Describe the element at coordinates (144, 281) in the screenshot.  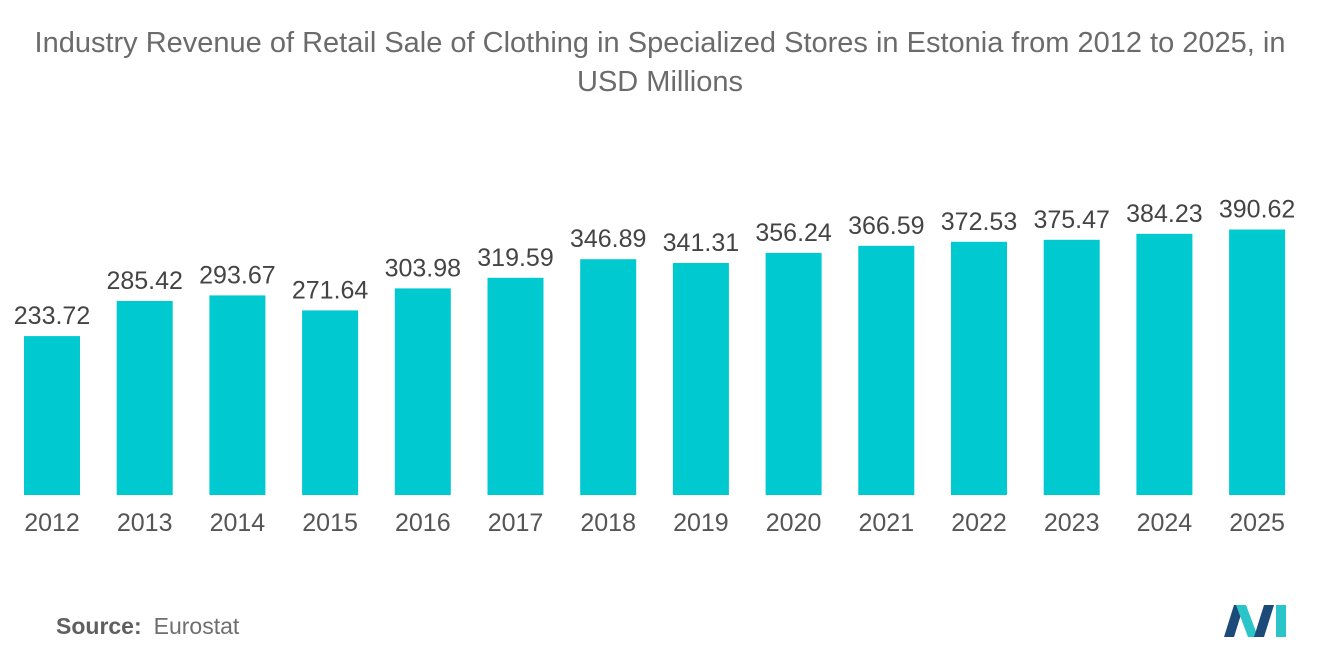
I see `data-label-2013: 285.42` at that location.